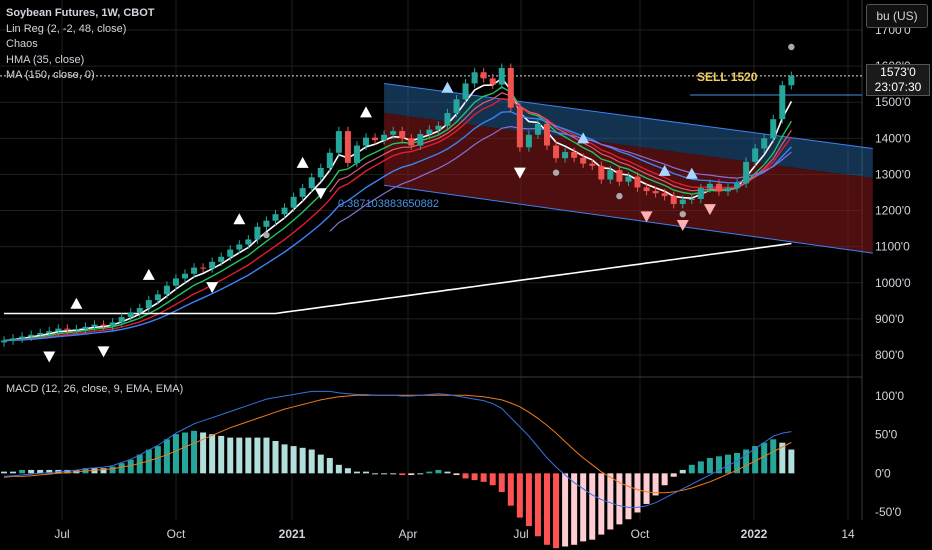 The image size is (932, 550). What do you see at coordinates (398, 278) in the screenshot?
I see `ma150-line` at bounding box center [398, 278].